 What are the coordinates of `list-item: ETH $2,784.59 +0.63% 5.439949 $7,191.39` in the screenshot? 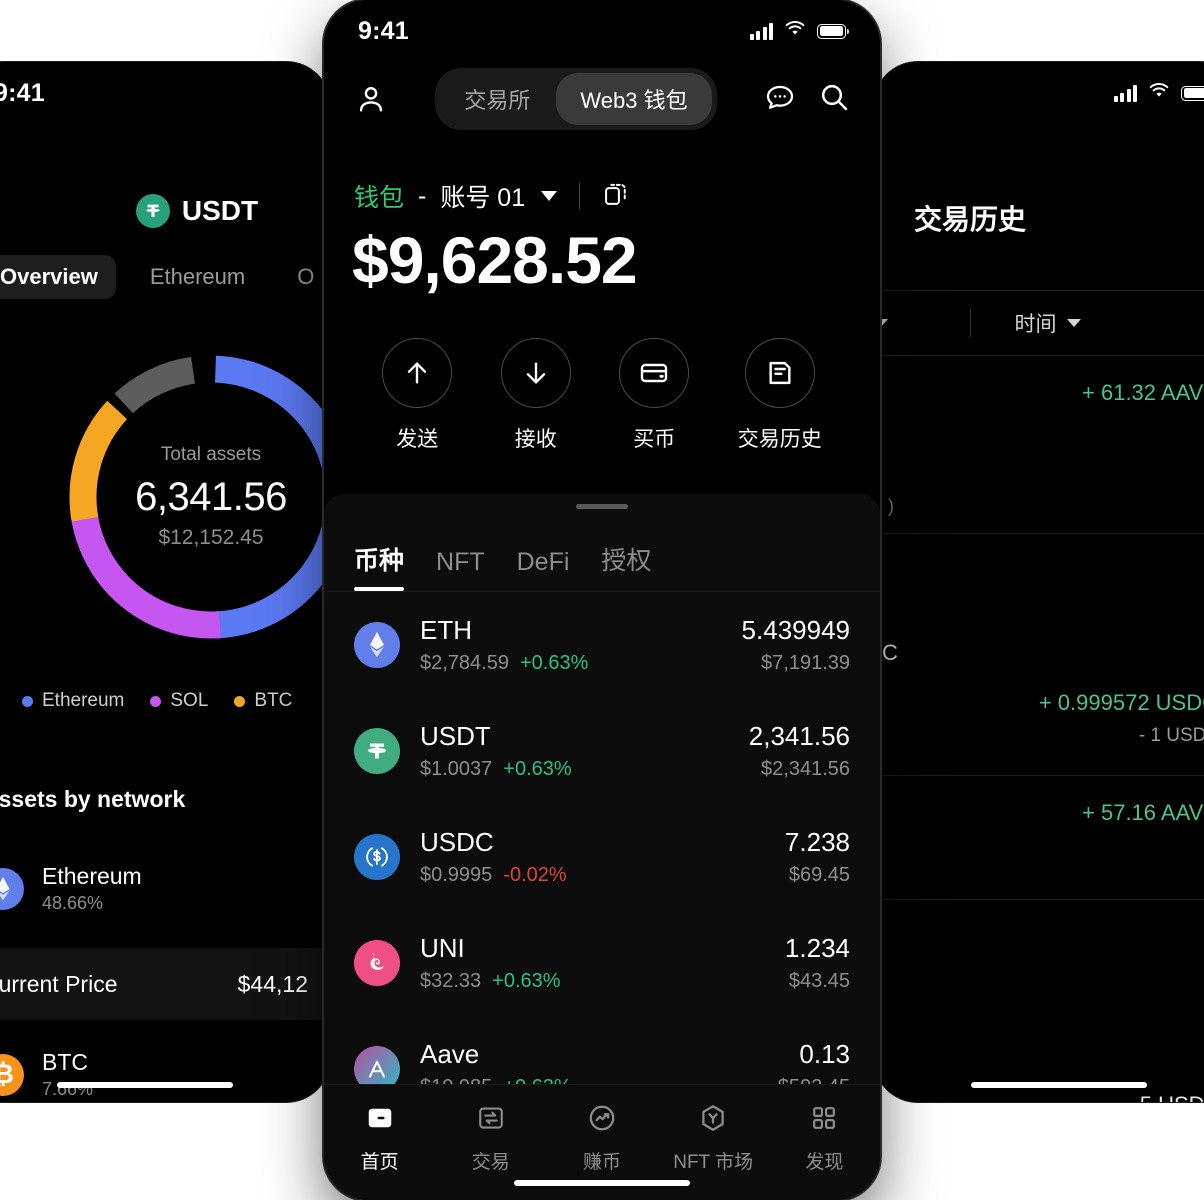 It's located at (602, 645).